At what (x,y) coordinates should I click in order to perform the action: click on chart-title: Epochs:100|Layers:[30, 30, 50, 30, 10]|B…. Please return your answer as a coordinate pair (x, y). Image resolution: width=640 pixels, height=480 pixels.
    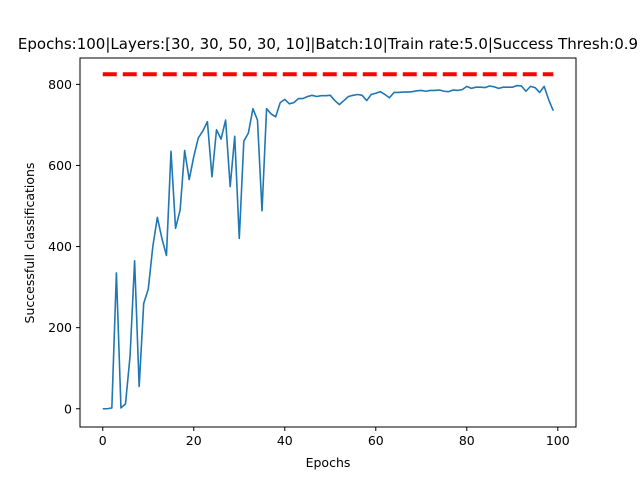
    Looking at the image, I should click on (328, 44).